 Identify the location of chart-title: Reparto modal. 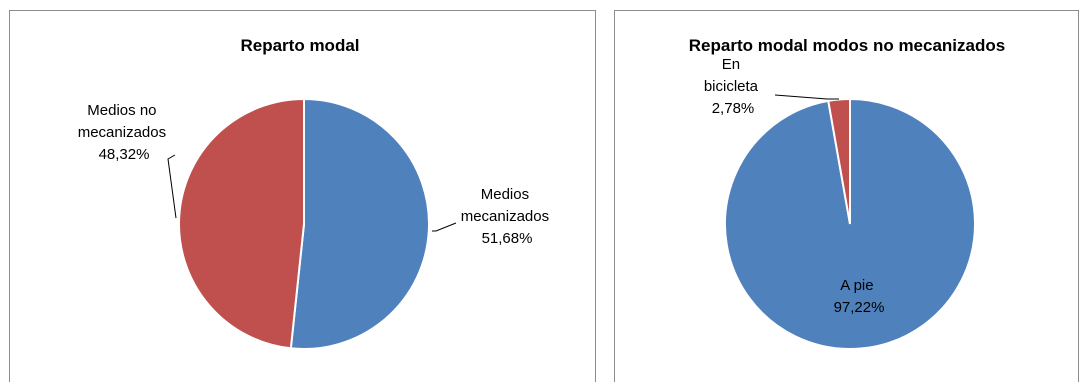
(299, 45).